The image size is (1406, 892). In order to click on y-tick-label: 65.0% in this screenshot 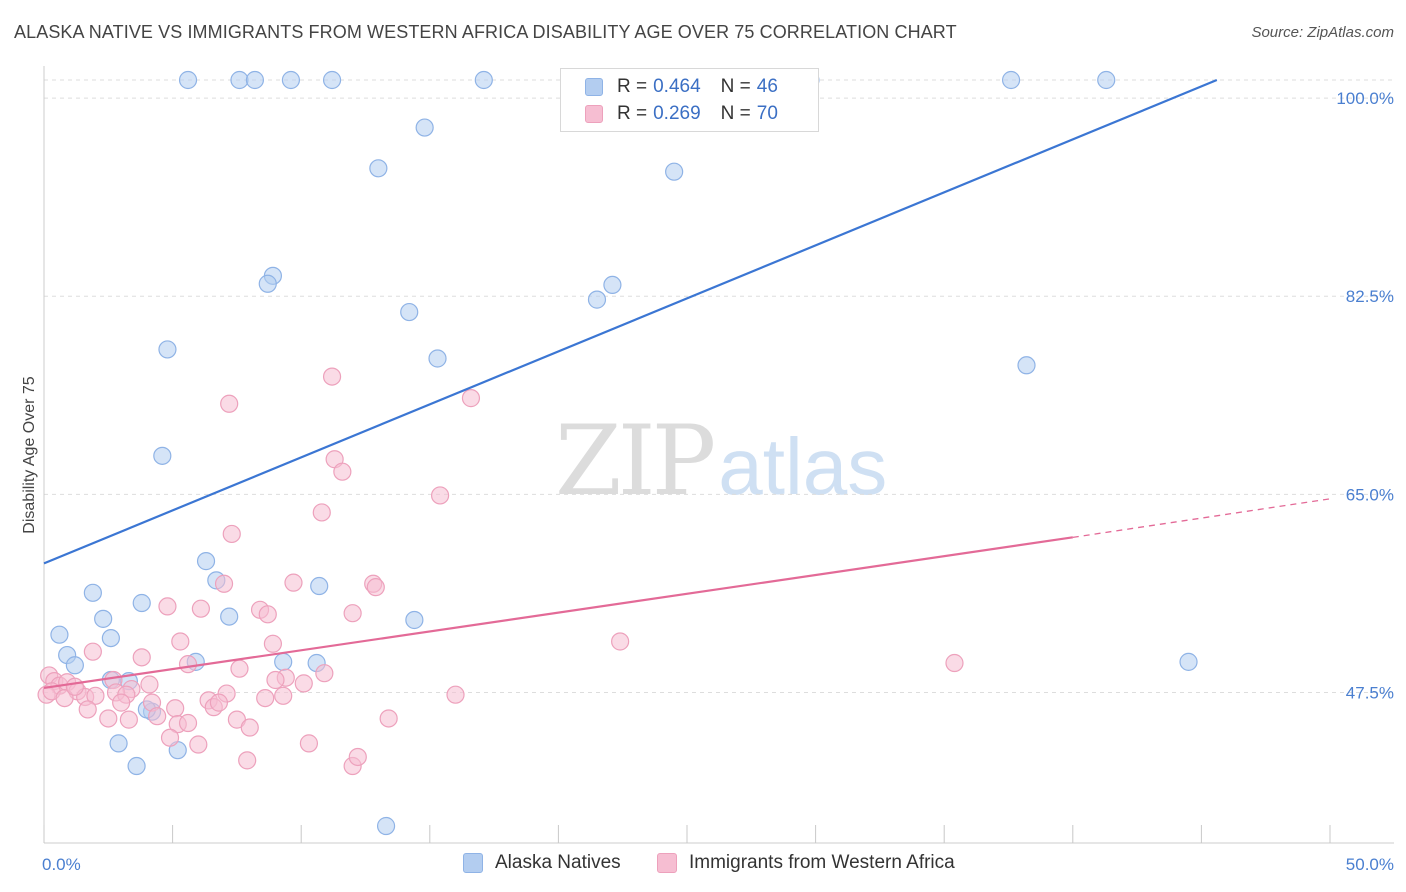, I will do `click(1370, 494)`.